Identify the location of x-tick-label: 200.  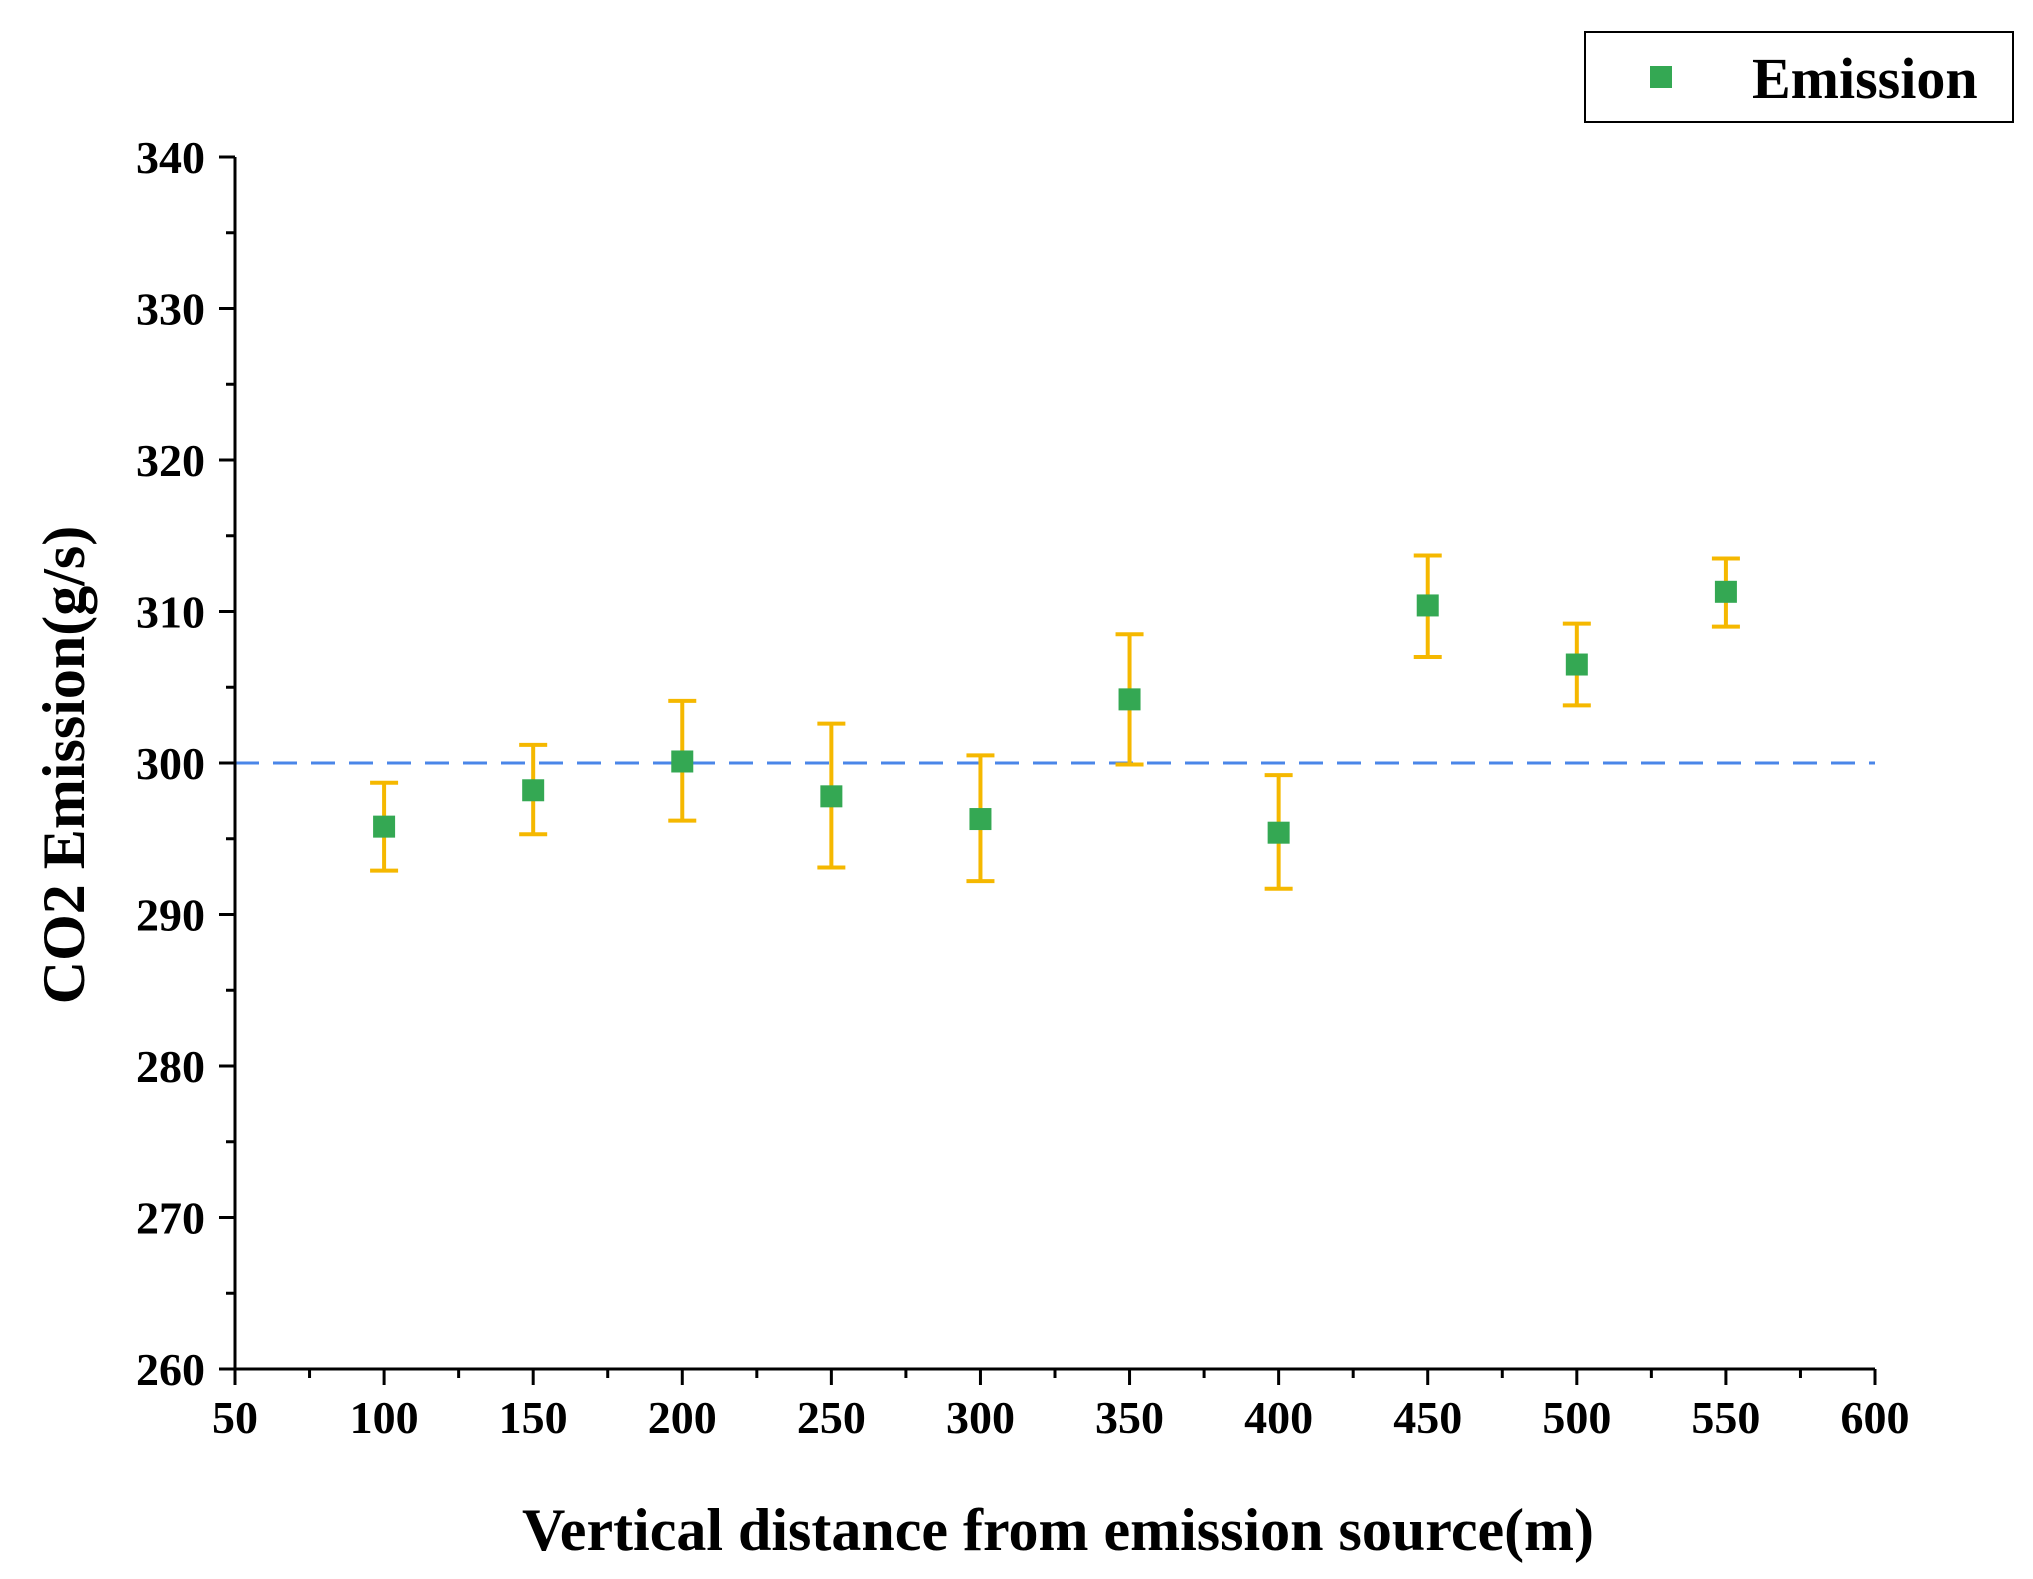
(682, 1417).